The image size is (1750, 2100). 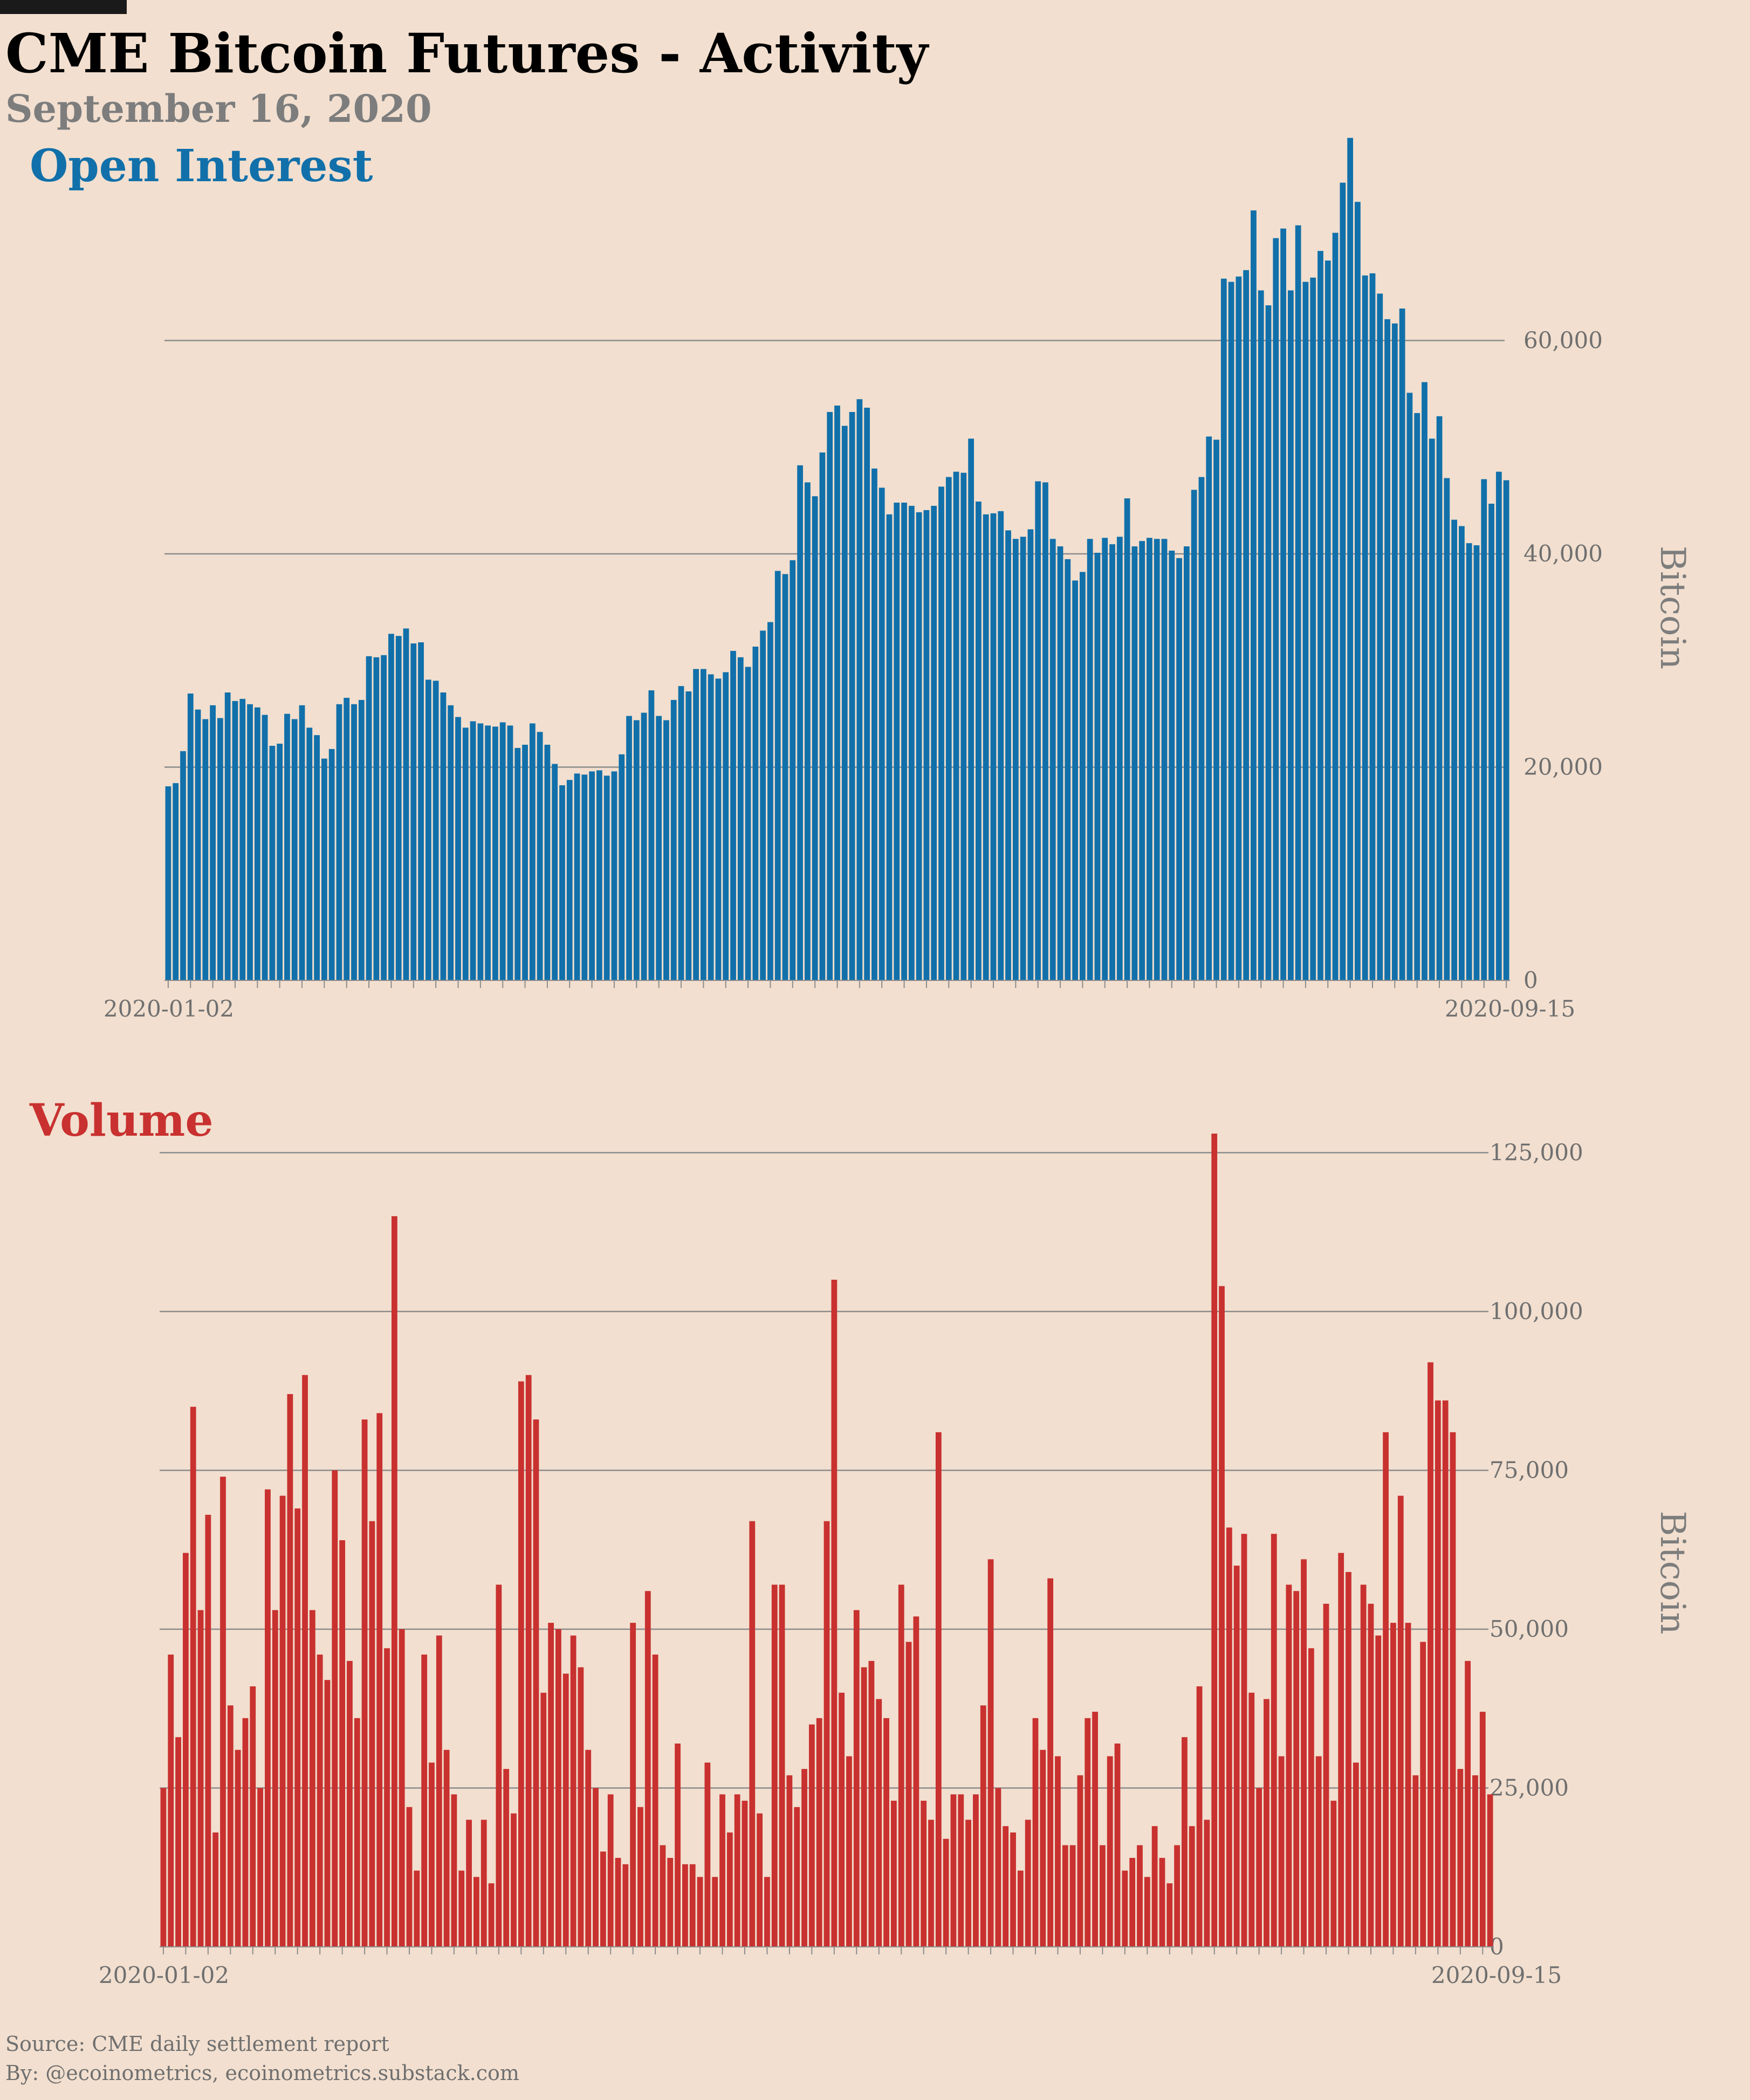 What do you see at coordinates (1563, 340) in the screenshot?
I see `oi-y-tick-label: 60,000` at bounding box center [1563, 340].